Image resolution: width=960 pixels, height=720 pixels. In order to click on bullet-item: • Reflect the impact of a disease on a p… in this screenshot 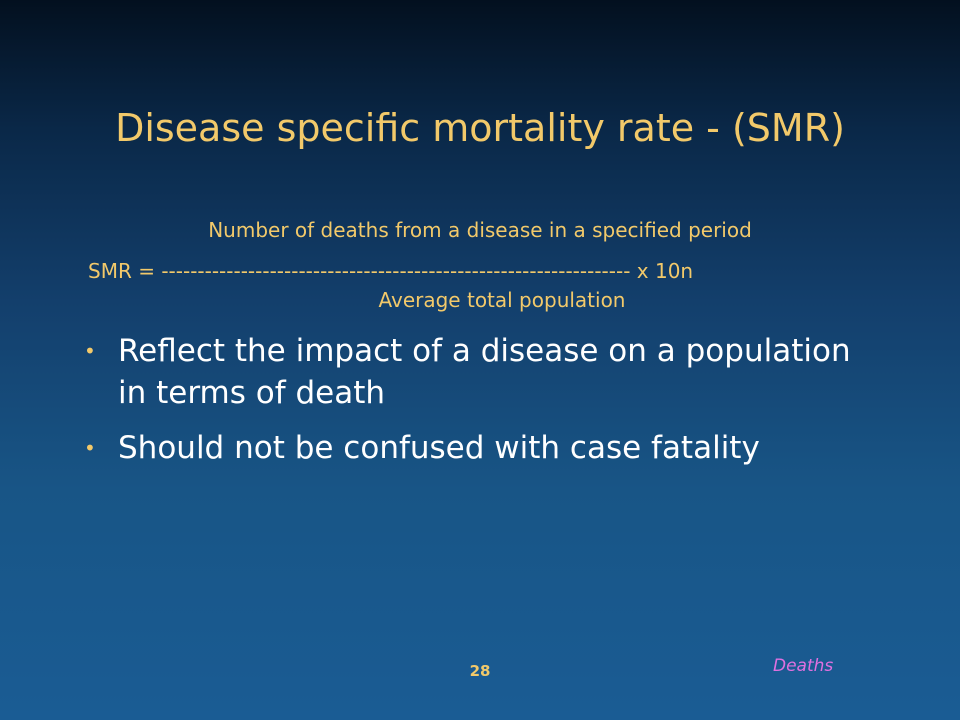, I will do `click(474, 372)`.